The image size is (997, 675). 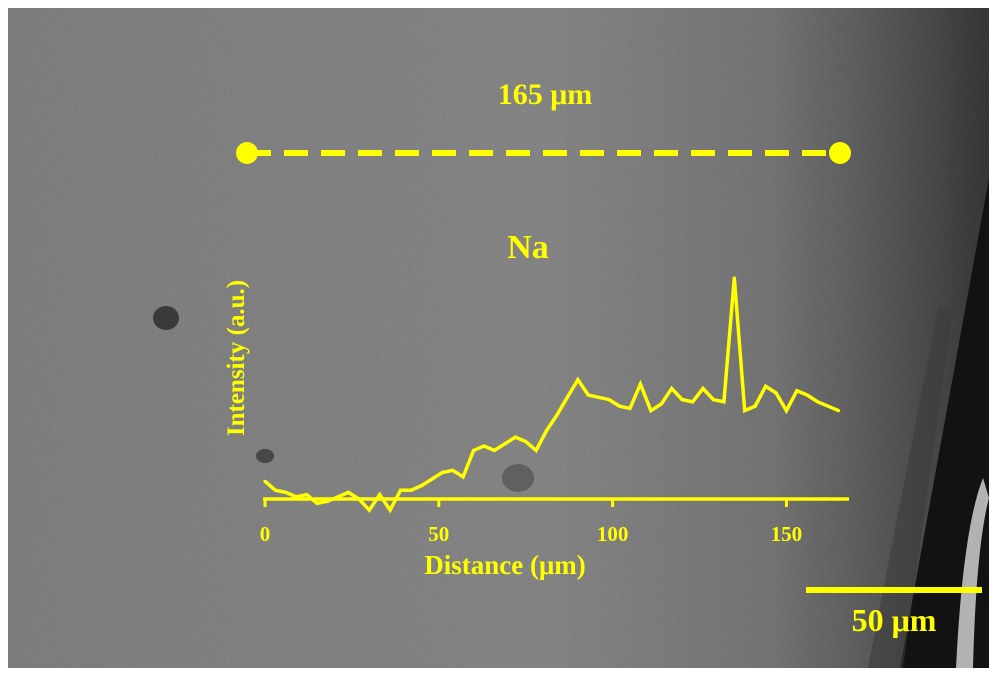 What do you see at coordinates (972, 573) in the screenshot?
I see `bright-edge-reflection` at bounding box center [972, 573].